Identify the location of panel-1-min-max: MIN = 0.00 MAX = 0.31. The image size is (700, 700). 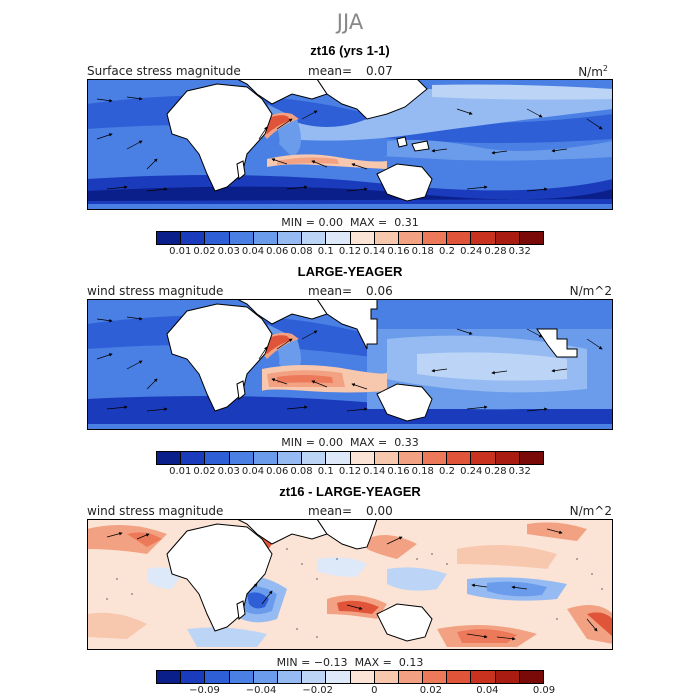
(350, 222).